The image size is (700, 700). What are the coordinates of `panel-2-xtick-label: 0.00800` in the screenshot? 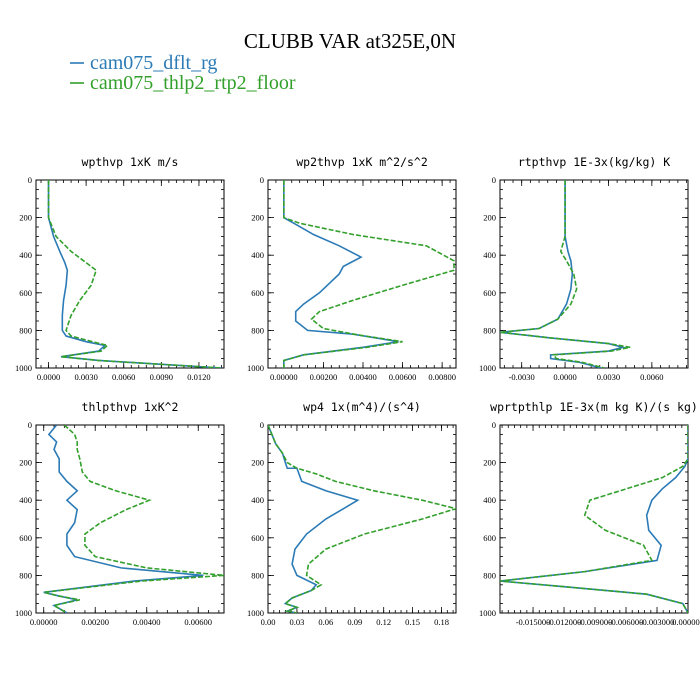 It's located at (442, 377).